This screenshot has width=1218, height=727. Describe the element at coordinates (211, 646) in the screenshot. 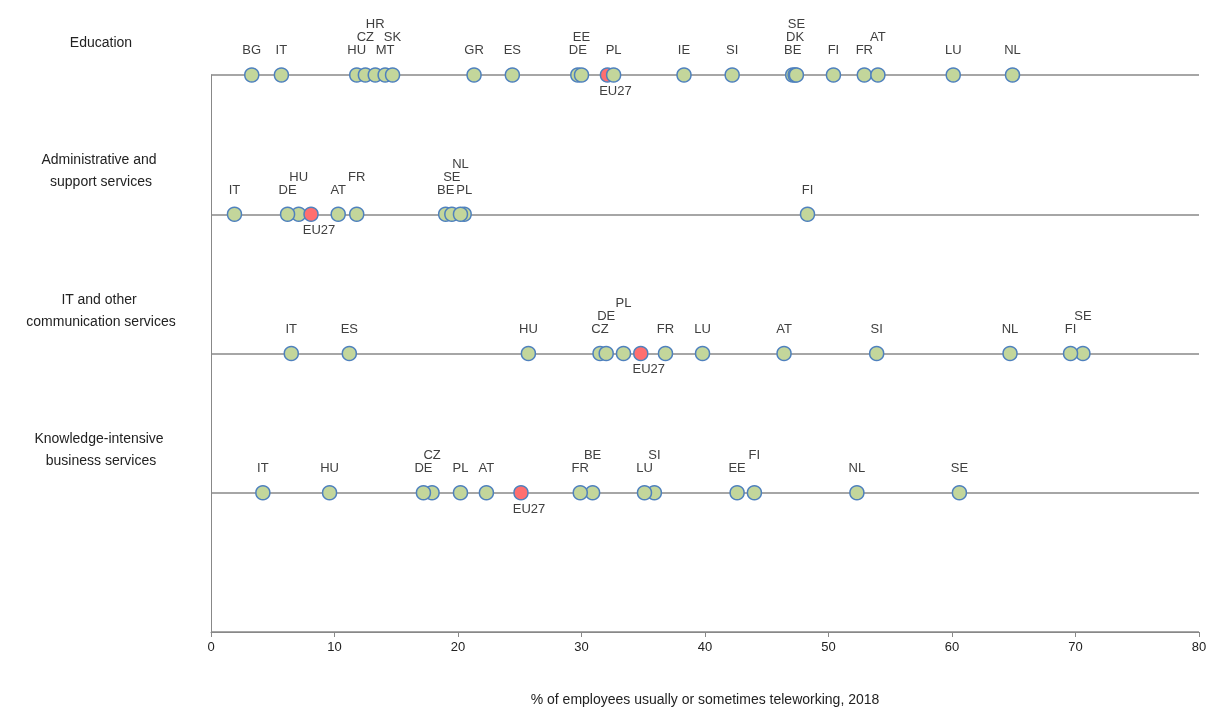

I see `x-tick-label: 0` at that location.